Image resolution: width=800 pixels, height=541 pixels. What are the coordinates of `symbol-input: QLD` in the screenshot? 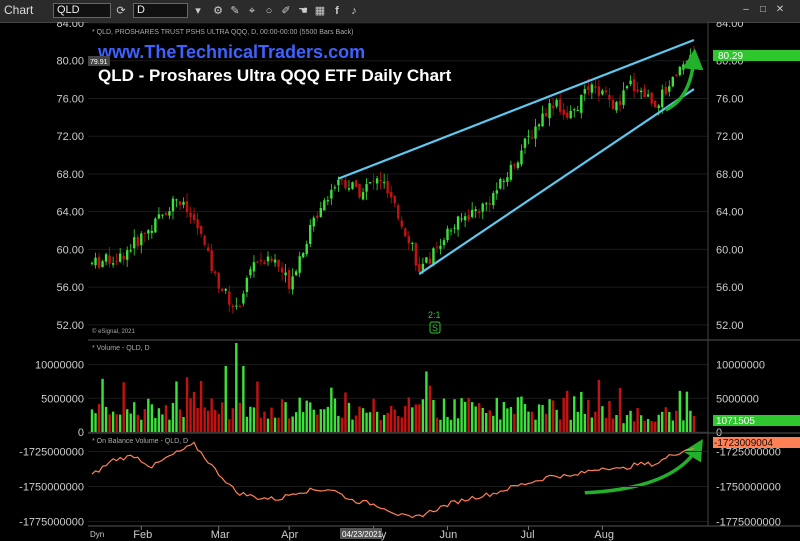 It's located at (82, 10).